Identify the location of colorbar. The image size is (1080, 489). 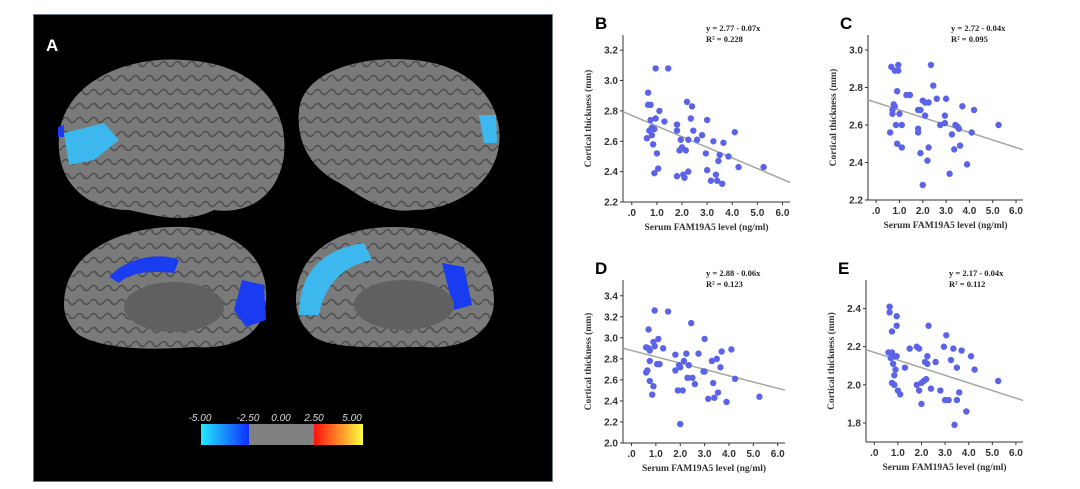
(282, 434).